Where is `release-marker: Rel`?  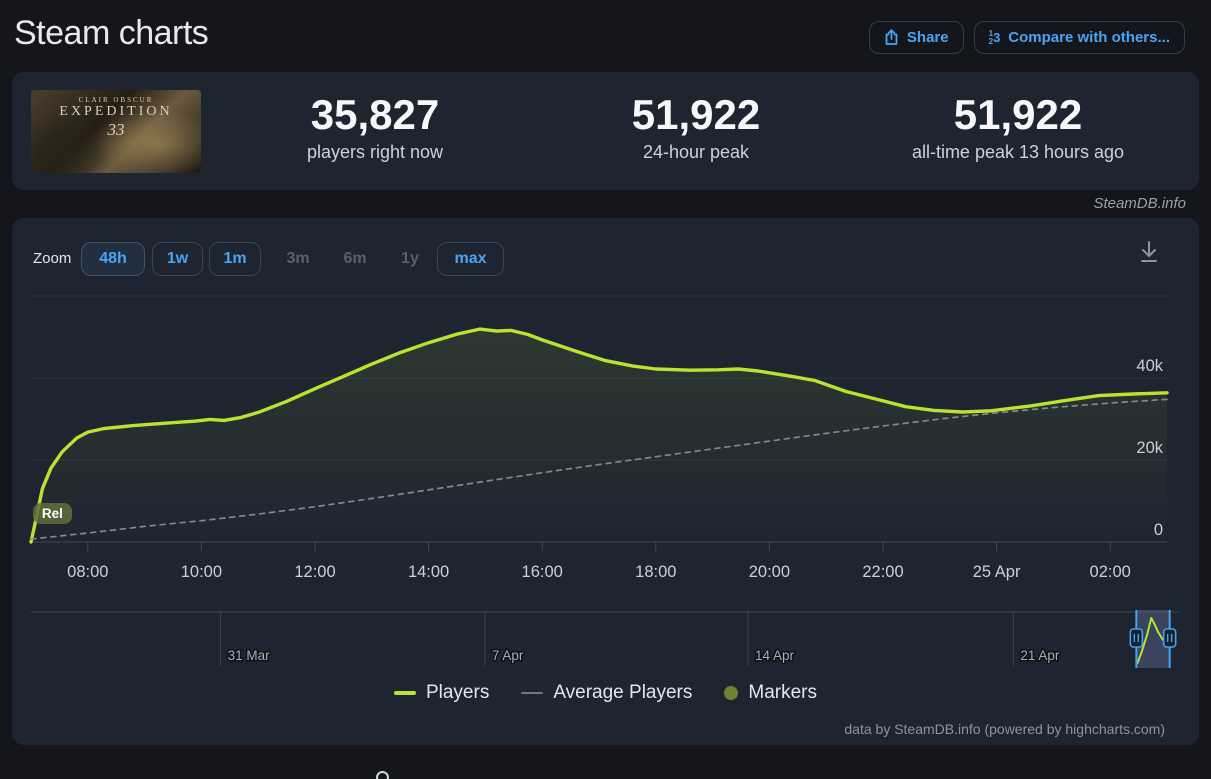 release-marker: Rel is located at coordinates (52, 514).